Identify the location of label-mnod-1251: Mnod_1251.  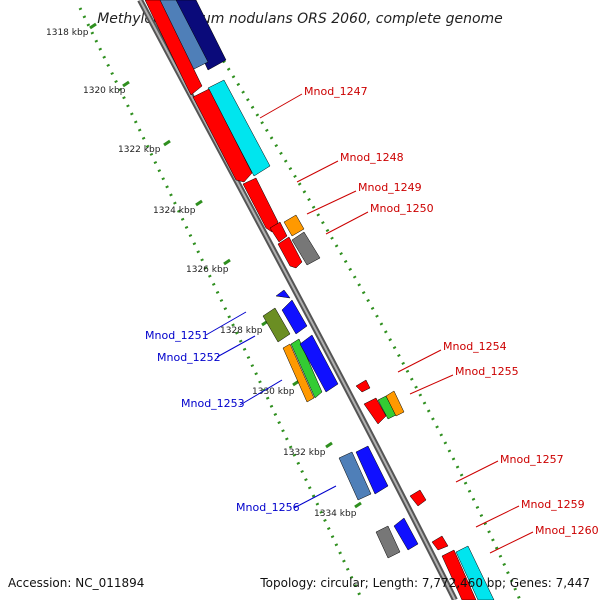
(177, 335).